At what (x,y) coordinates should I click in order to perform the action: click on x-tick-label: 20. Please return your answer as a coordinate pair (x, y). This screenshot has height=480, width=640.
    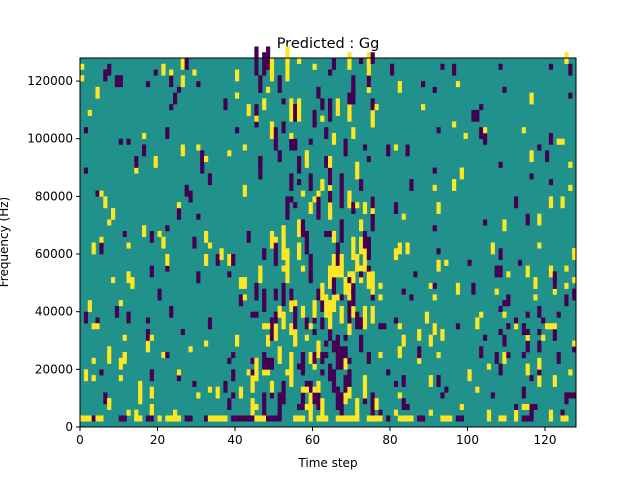
    Looking at the image, I should click on (157, 440).